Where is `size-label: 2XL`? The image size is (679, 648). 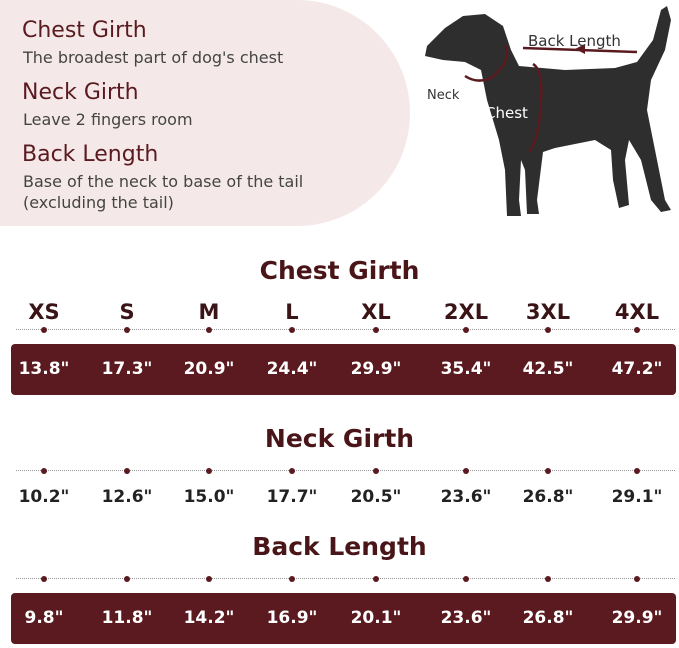
size-label: 2XL is located at coordinates (466, 312).